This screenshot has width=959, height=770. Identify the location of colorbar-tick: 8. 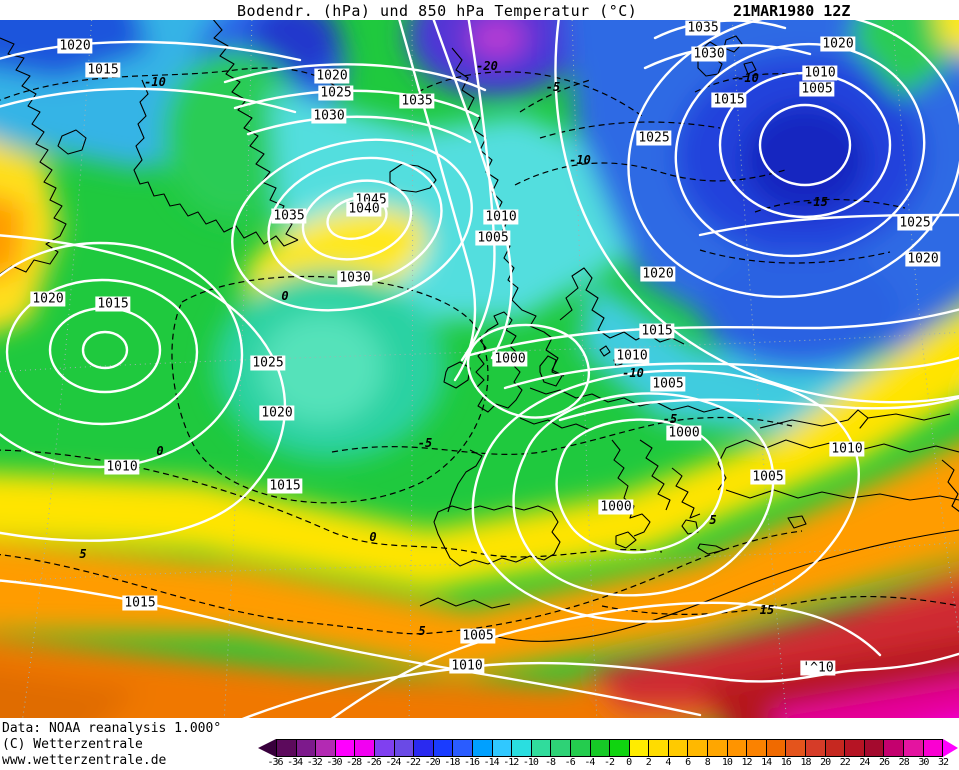
(707, 762).